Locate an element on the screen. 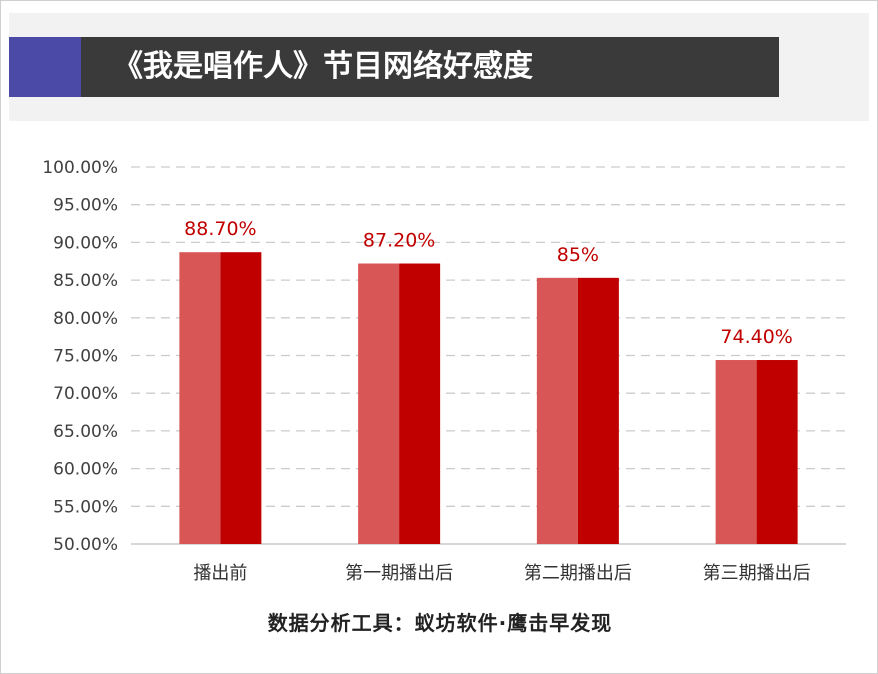 Image resolution: width=878 pixels, height=674 pixels. x-tick-label: 第二期播出后 is located at coordinates (578, 573).